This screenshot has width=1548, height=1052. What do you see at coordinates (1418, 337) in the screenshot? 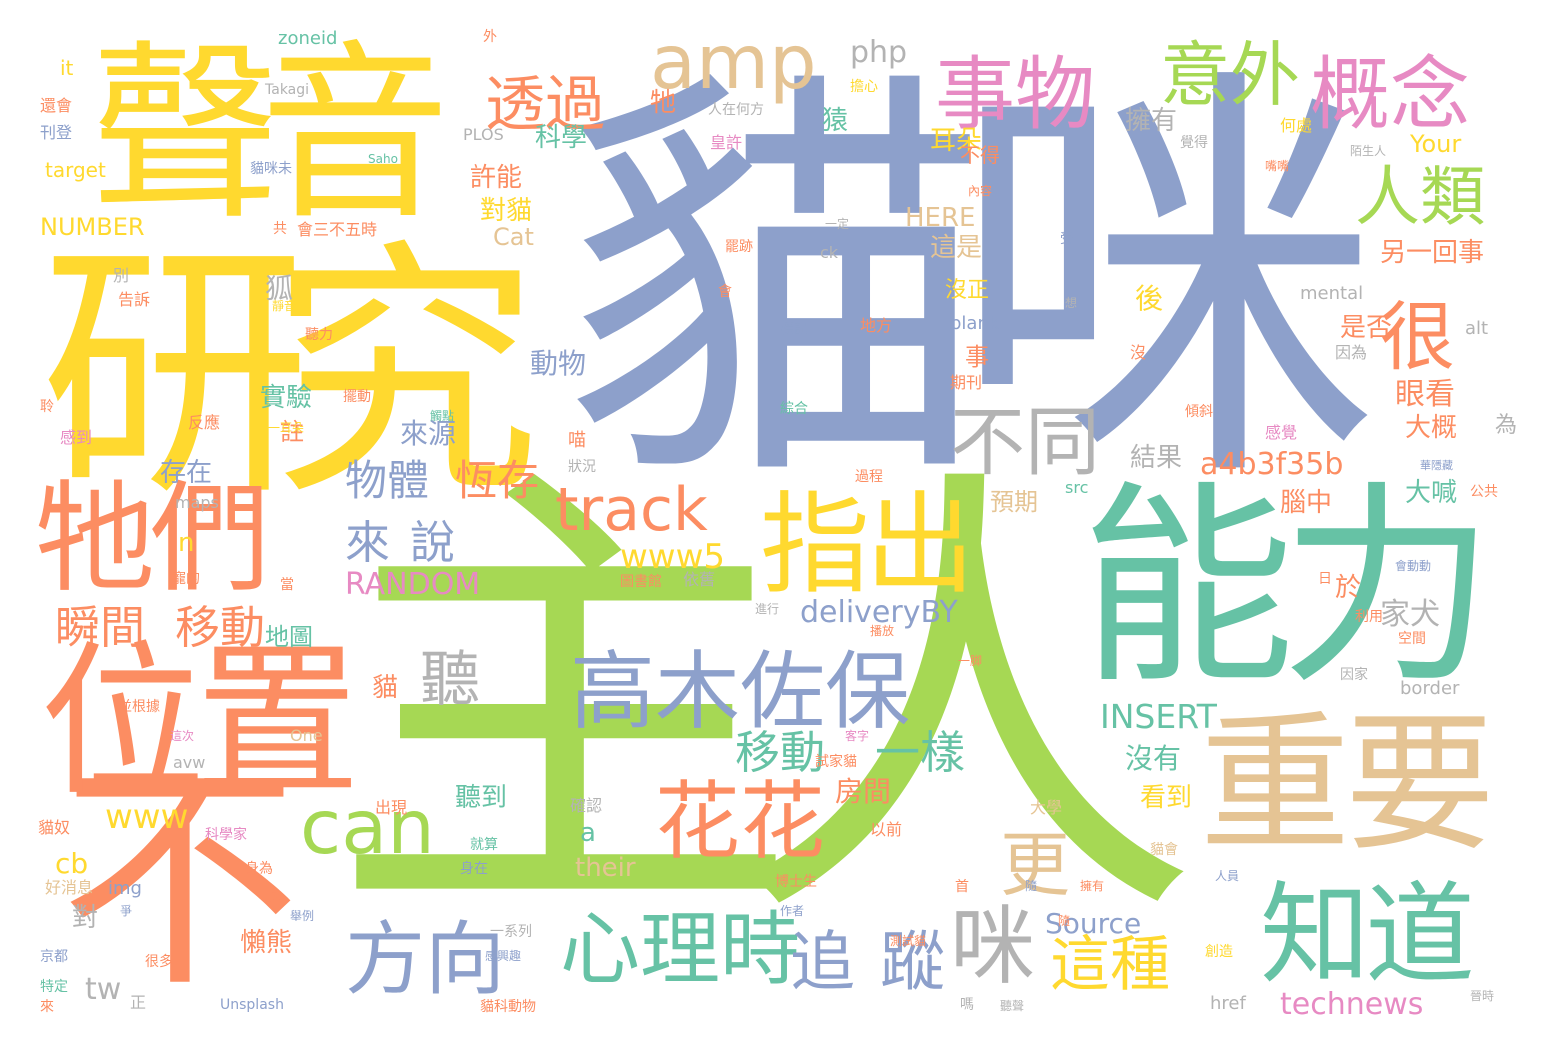
I see `word-hen: 很` at bounding box center [1418, 337].